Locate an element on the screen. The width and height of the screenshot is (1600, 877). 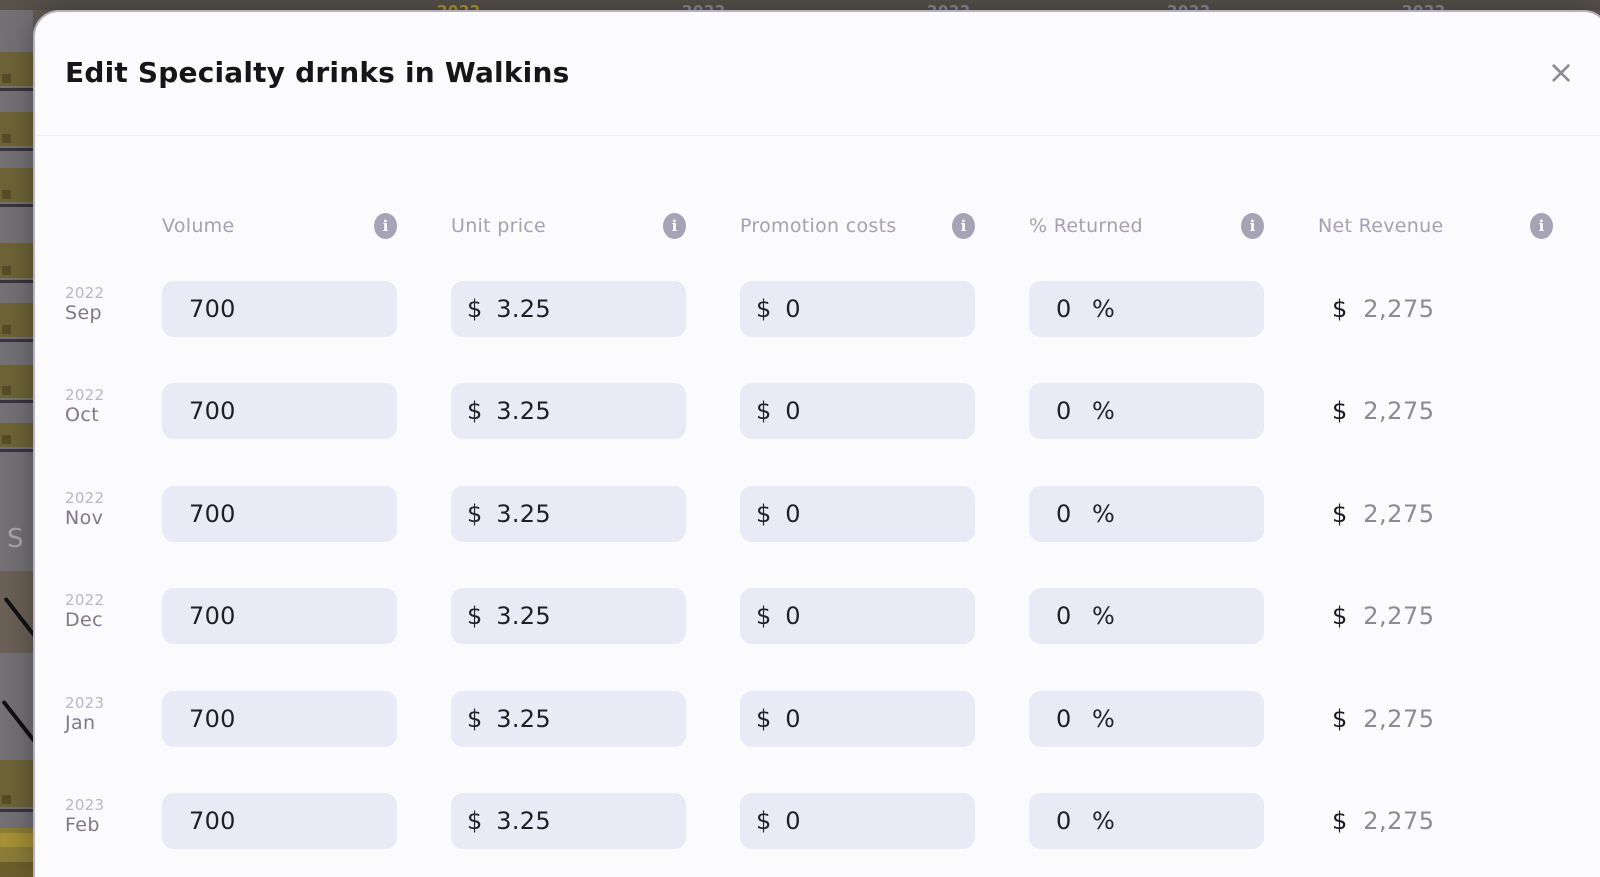
column-header-label: Volume is located at coordinates (198, 226).